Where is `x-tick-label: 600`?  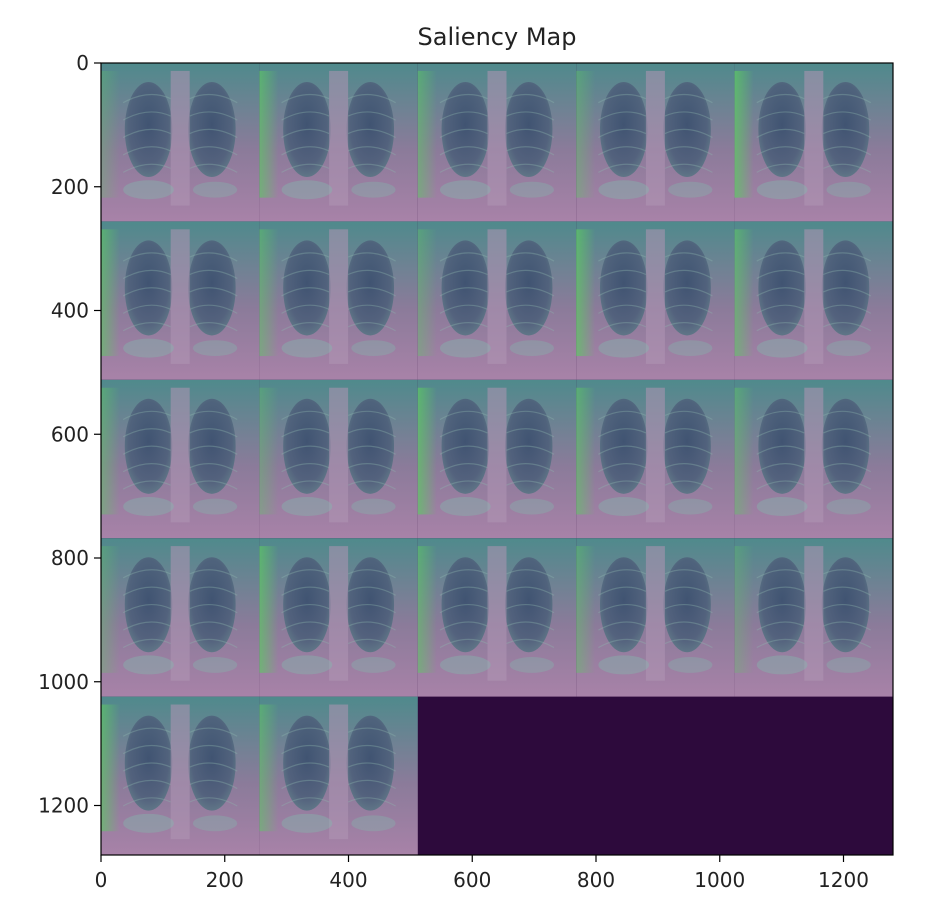
x-tick-label: 600 is located at coordinates (472, 880).